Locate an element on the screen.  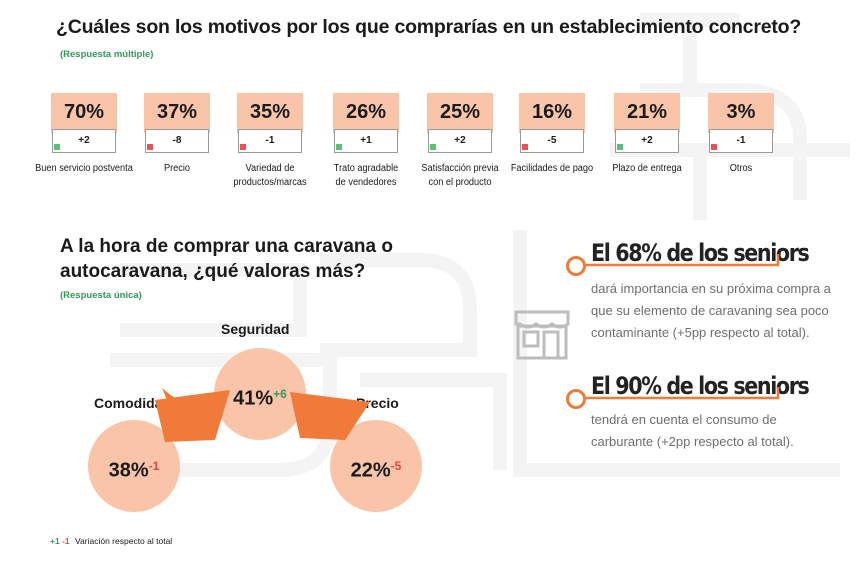
metric-item: 37% -8 Precio is located at coordinates (177, 134).